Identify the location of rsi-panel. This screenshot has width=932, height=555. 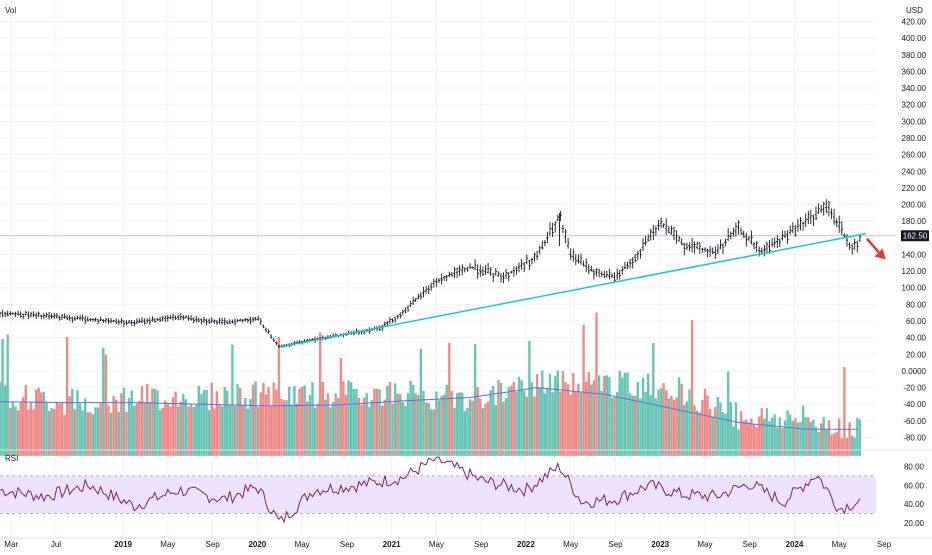
(438, 490).